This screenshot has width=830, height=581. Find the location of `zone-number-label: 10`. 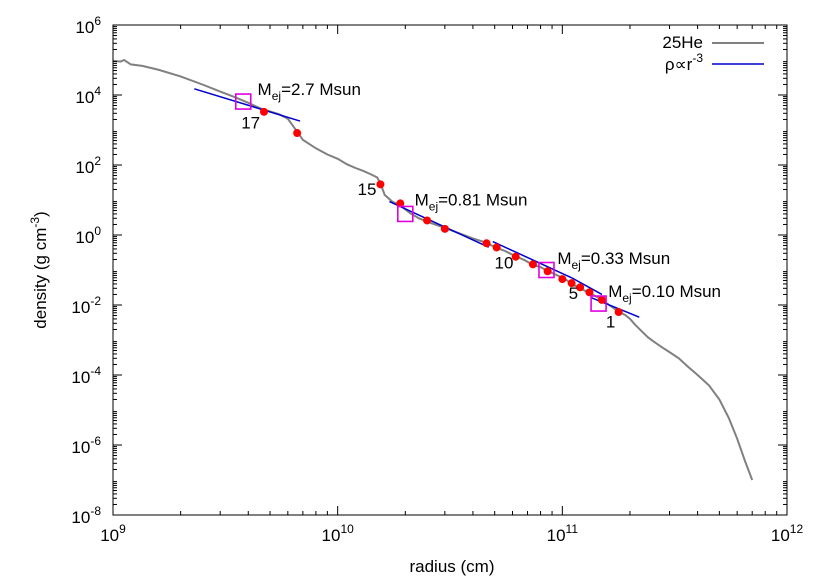

zone-number-label: 10 is located at coordinates (504, 263).